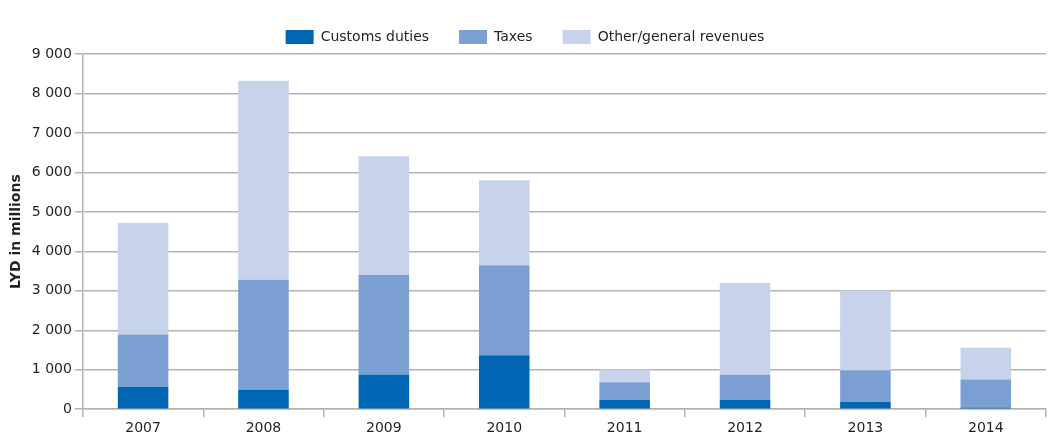 This screenshot has height=440, width=1052. Describe the element at coordinates (384, 427) in the screenshot. I see `x-tick-label: 2009` at that location.